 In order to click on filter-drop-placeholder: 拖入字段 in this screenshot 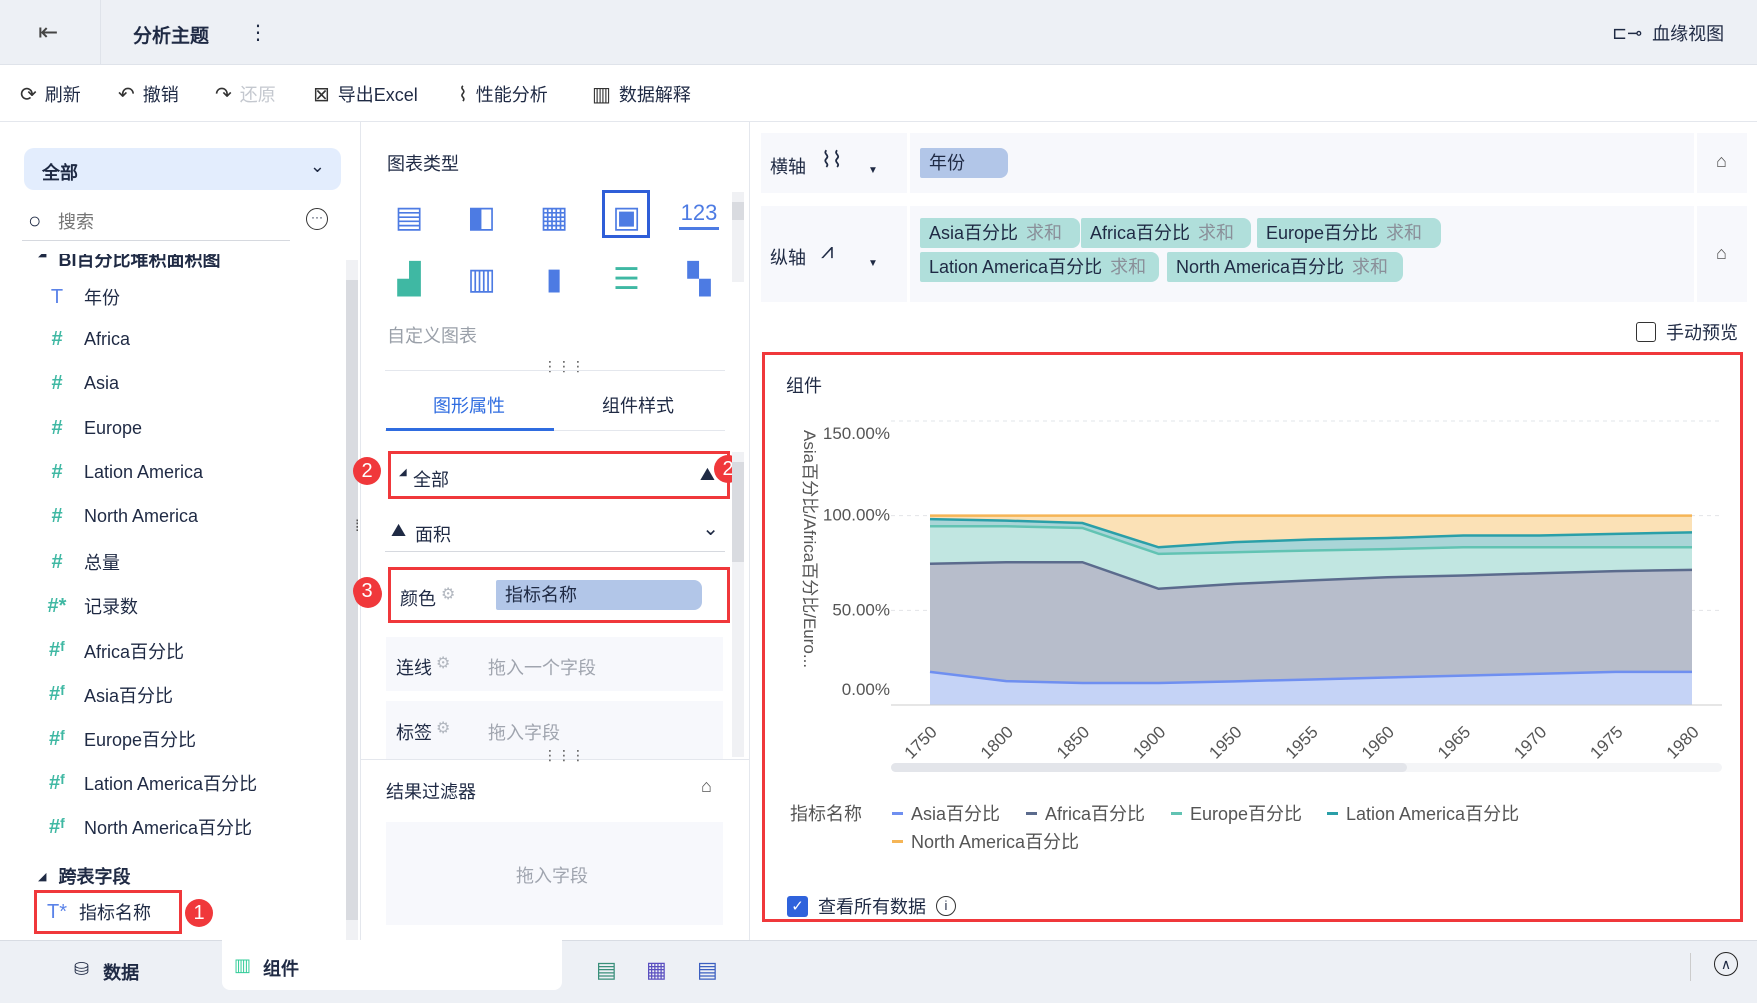, I will do `click(552, 876)`.